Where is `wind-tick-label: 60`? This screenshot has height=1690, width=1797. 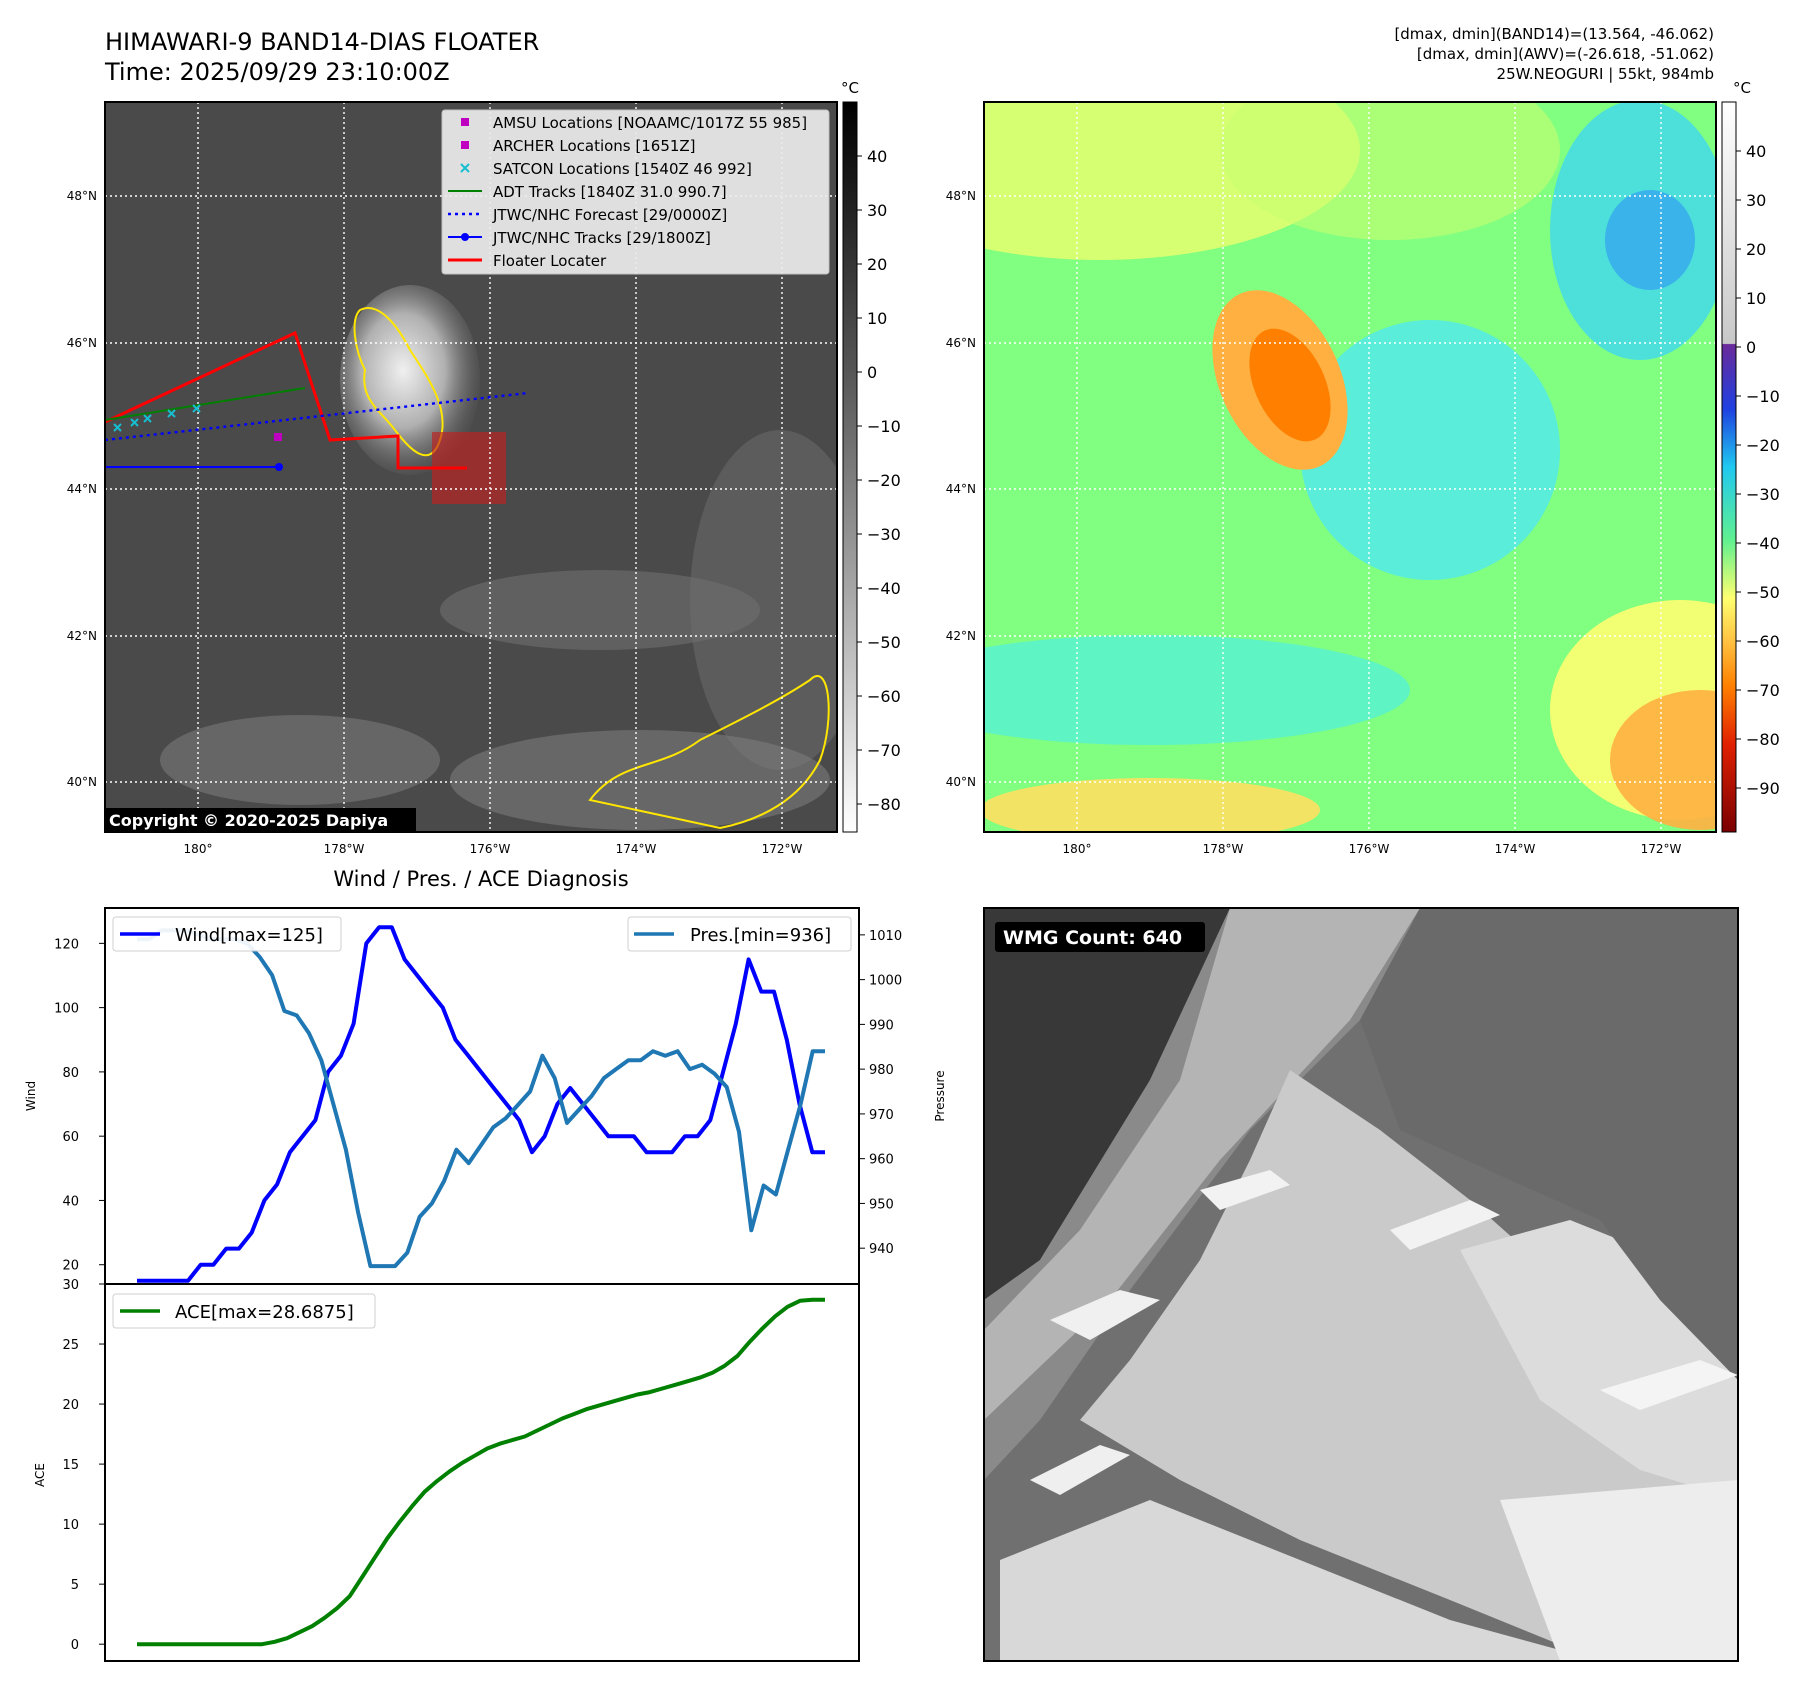
wind-tick-label: 60 is located at coordinates (70, 1137).